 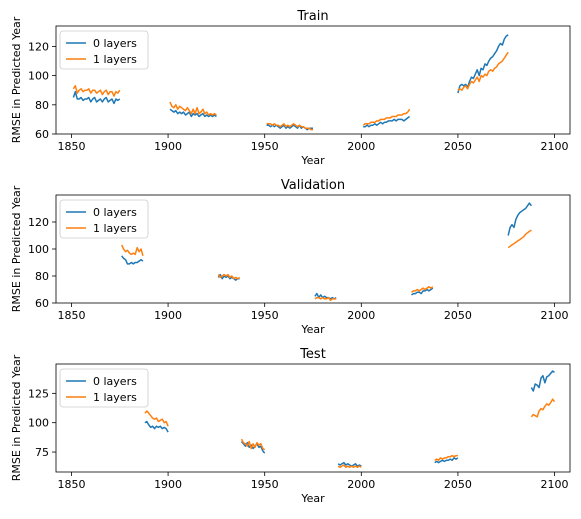 I want to click on y-tick-label: 125, so click(x=38, y=393).